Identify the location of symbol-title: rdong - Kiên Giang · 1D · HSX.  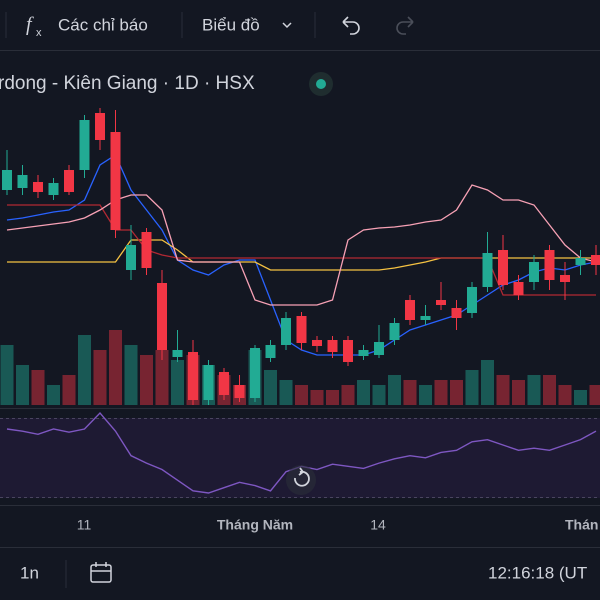
(127, 83).